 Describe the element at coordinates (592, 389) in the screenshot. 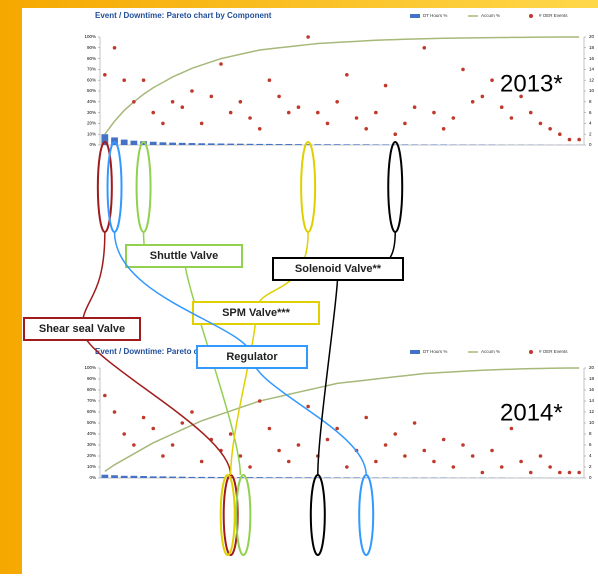

I see `y2-tick-label: 16` at that location.